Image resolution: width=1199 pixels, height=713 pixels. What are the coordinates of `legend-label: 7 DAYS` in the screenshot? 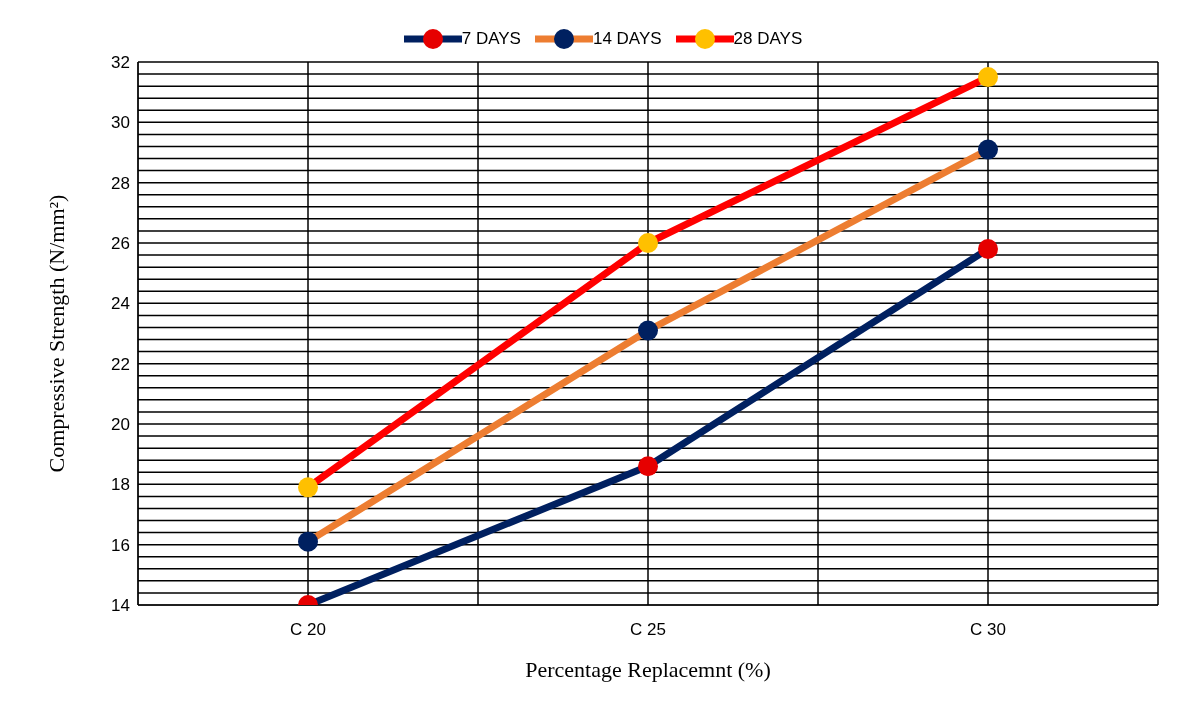 It's located at (491, 39).